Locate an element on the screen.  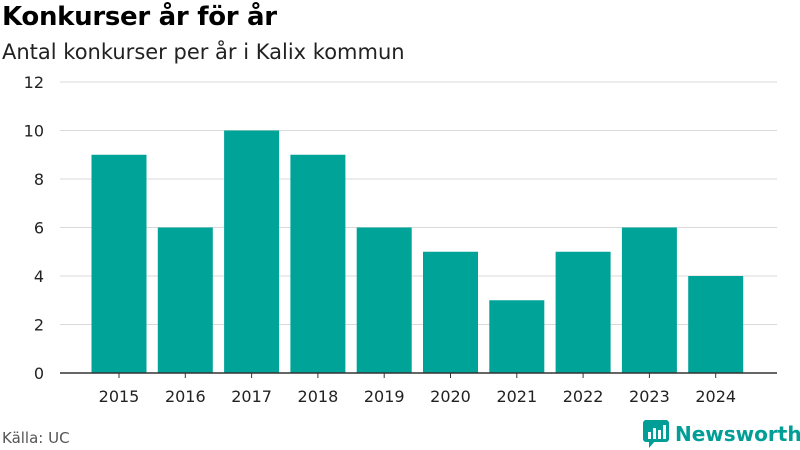
x-tick-label: 2017 is located at coordinates (251, 396).